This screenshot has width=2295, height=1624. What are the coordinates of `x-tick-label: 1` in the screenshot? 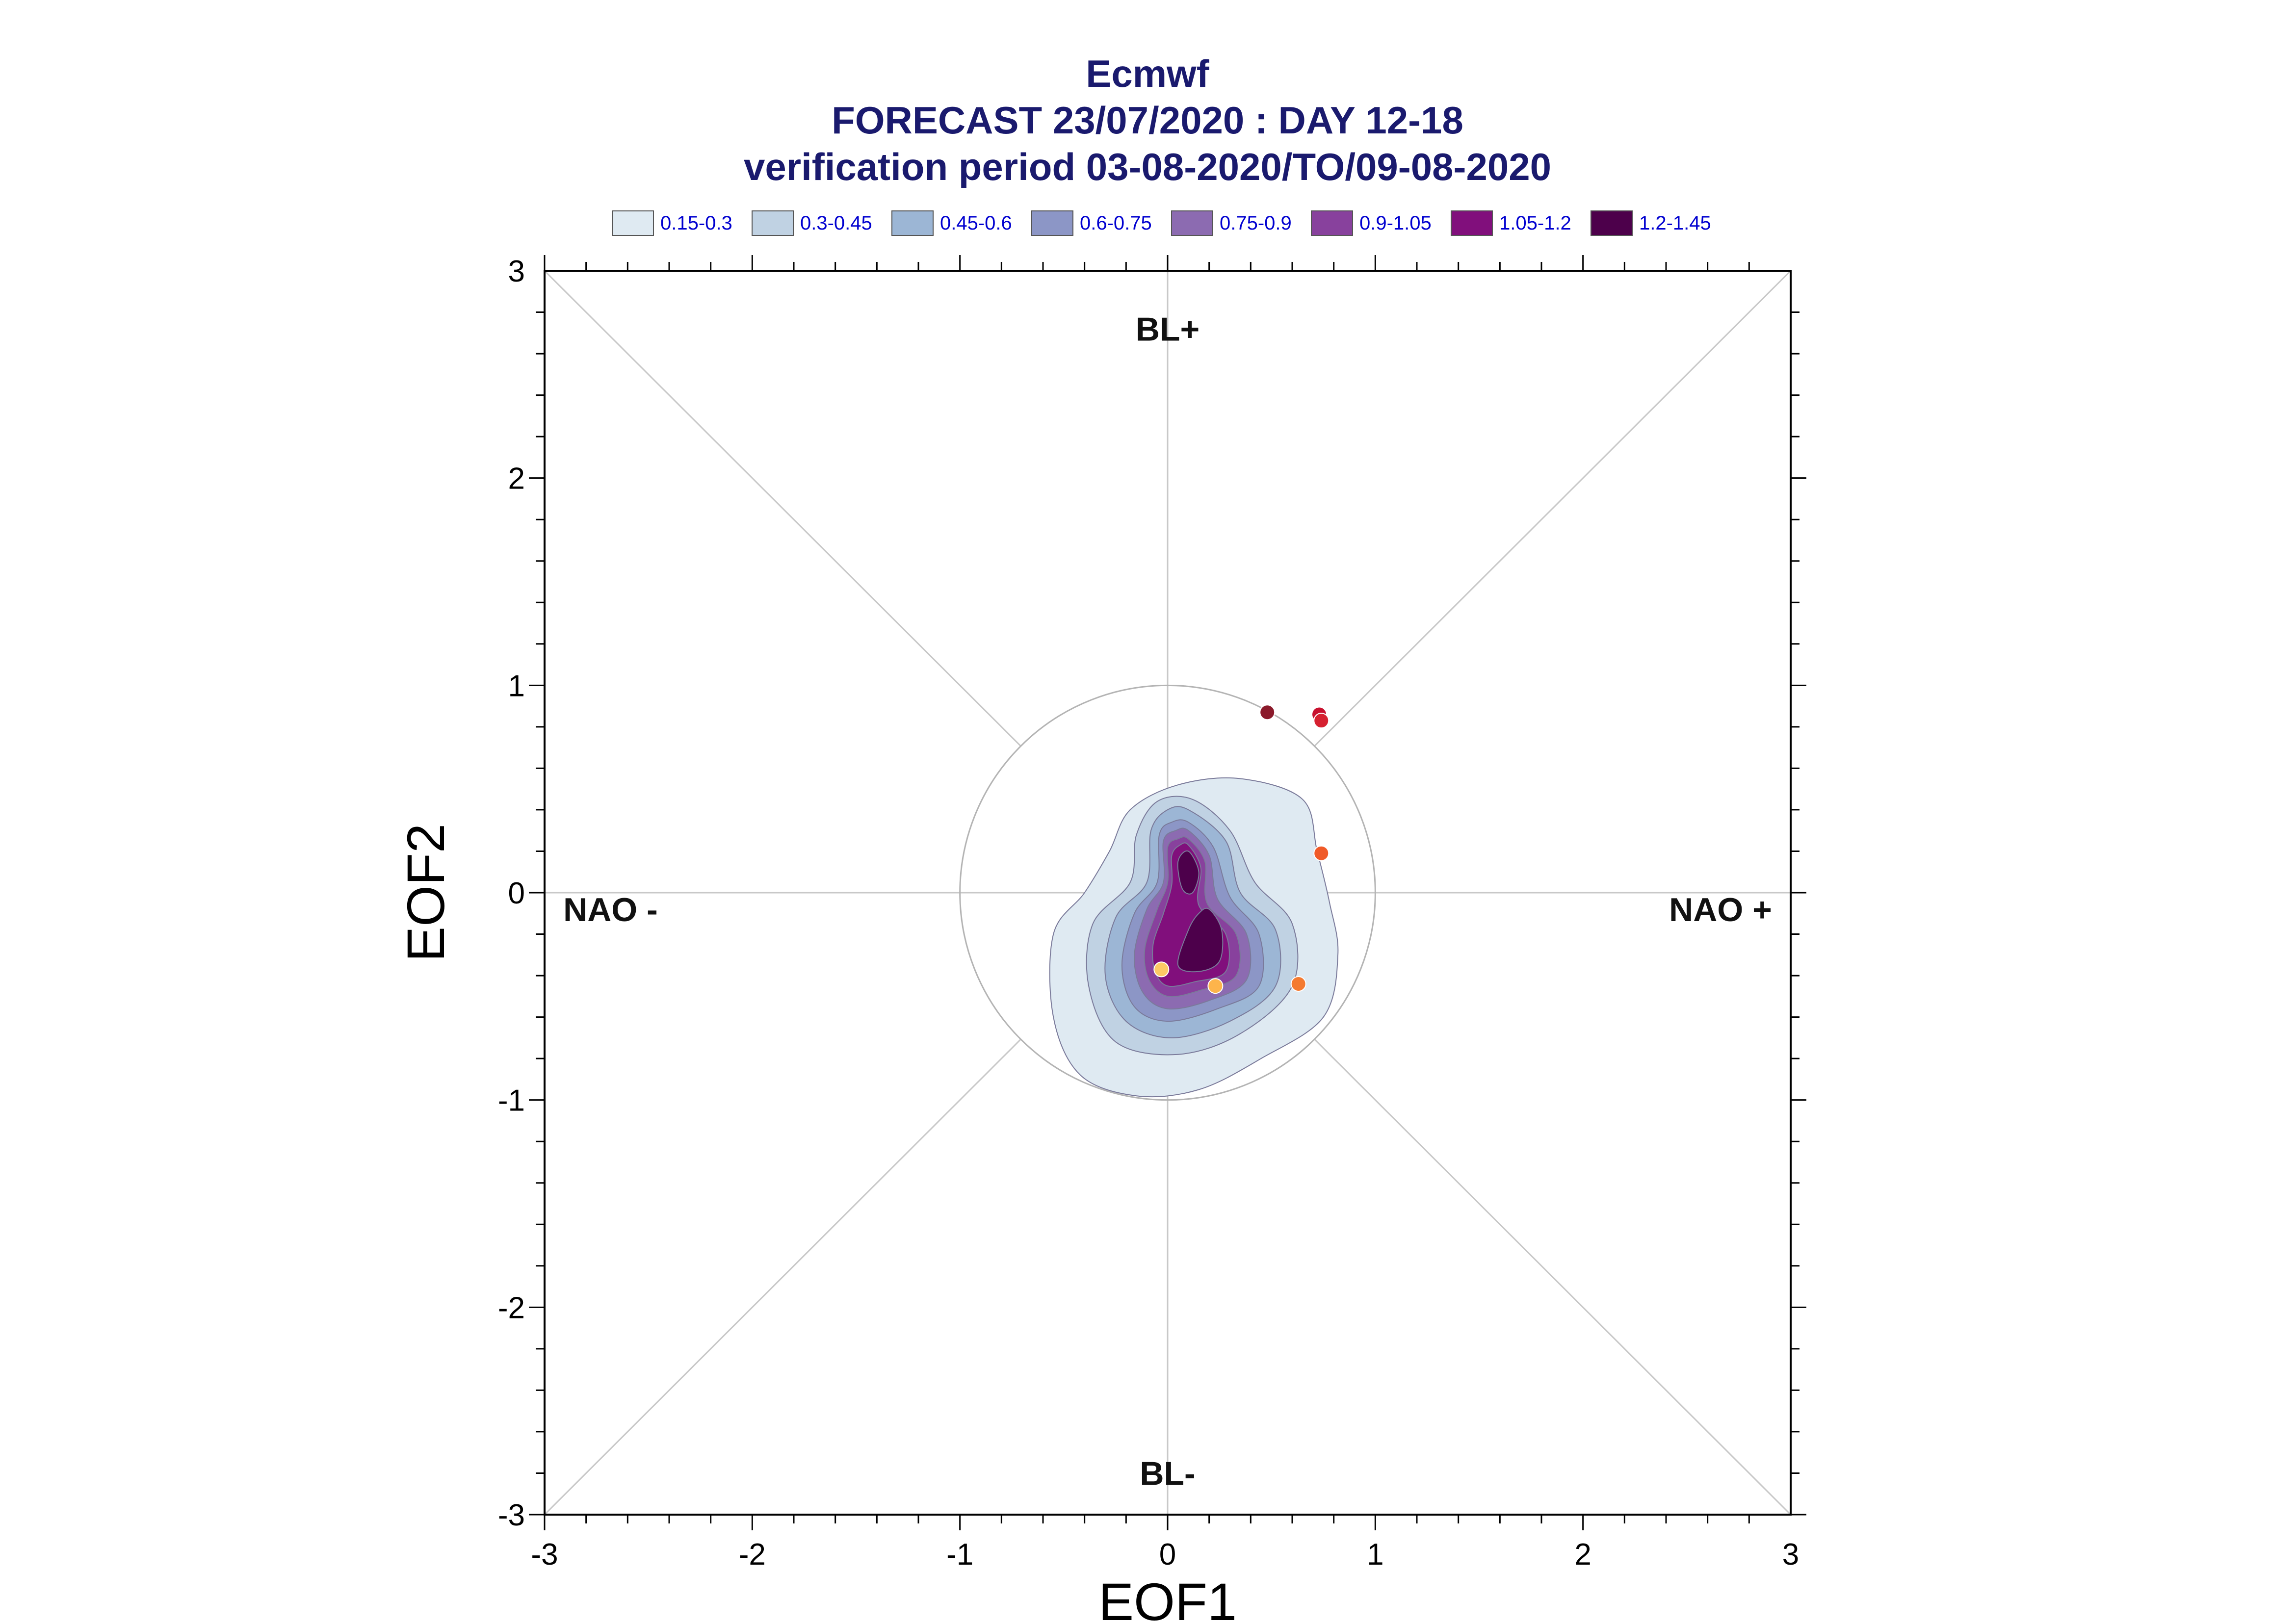 It's located at (1375, 1555).